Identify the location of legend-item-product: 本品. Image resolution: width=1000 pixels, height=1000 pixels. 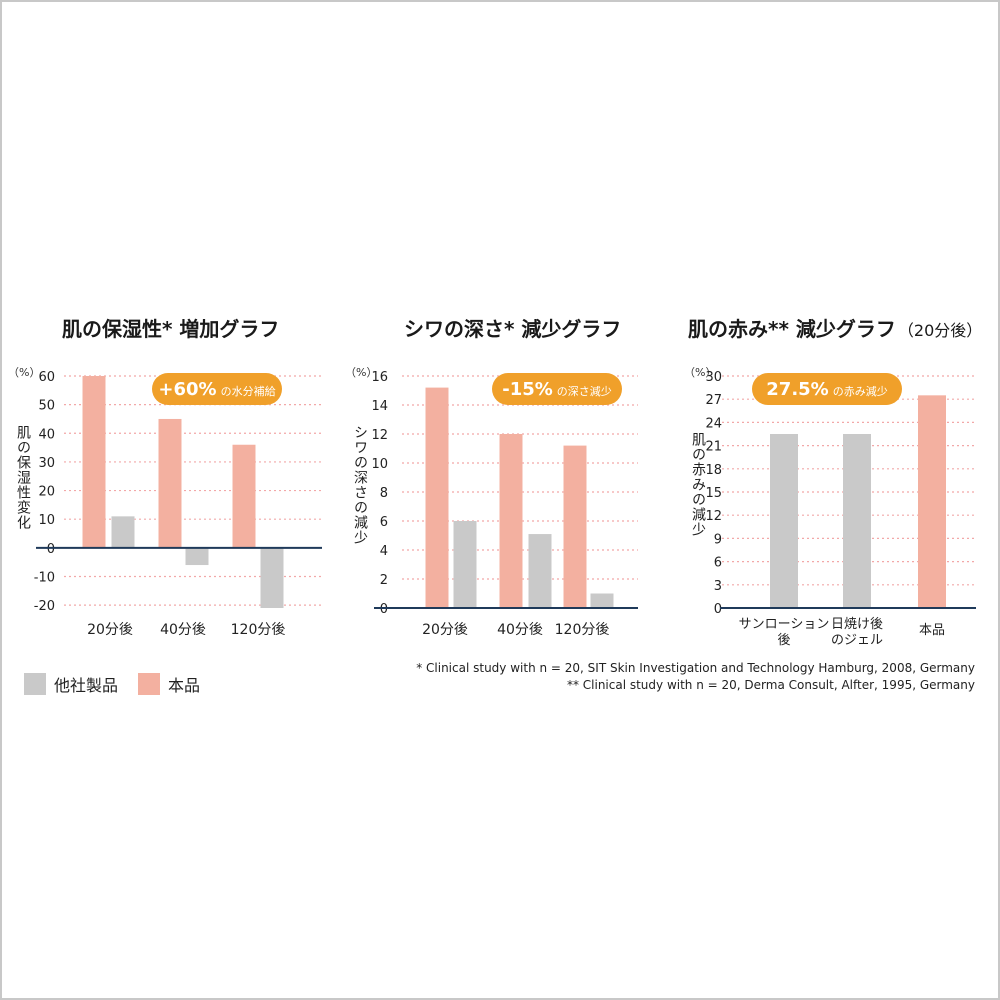
(169, 684).